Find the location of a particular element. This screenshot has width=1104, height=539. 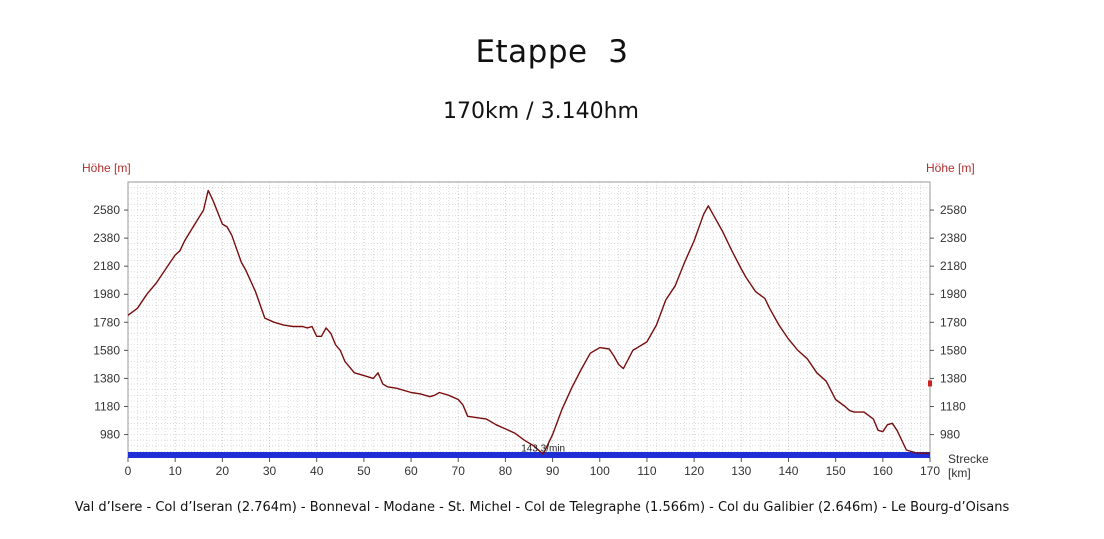

y-tick-label-right: 1580 is located at coordinates (953, 350).